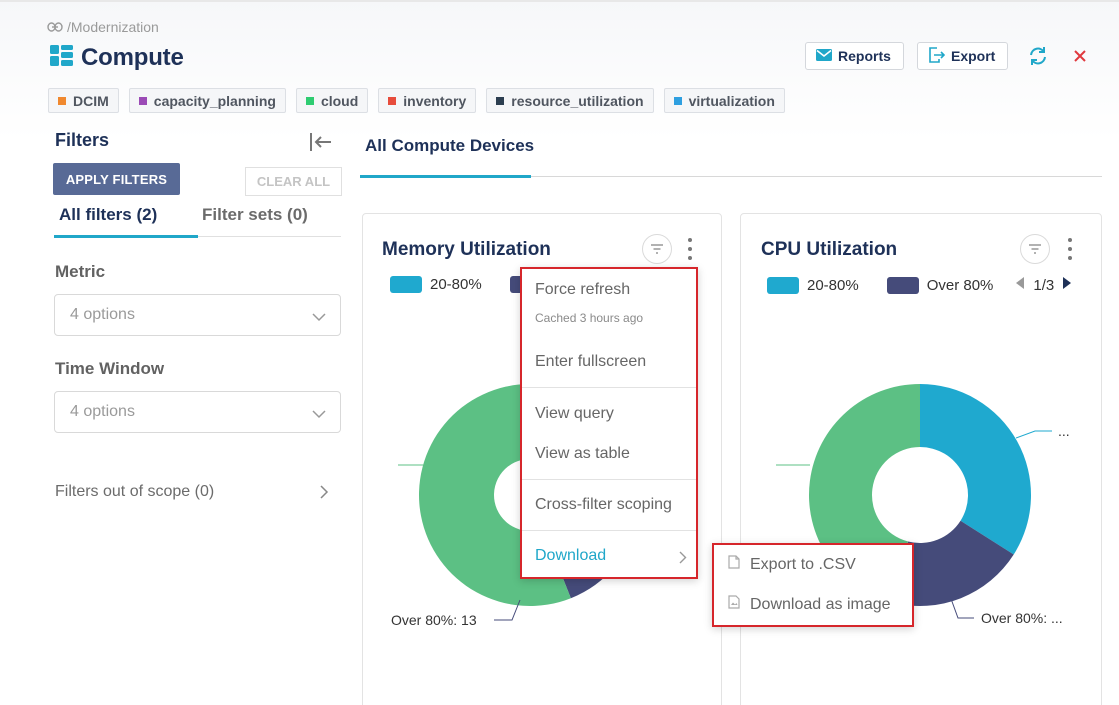 The width and height of the screenshot is (1119, 705). What do you see at coordinates (255, 214) in the screenshot?
I see `tab-filter-sets: Filter sets (0)` at bounding box center [255, 214].